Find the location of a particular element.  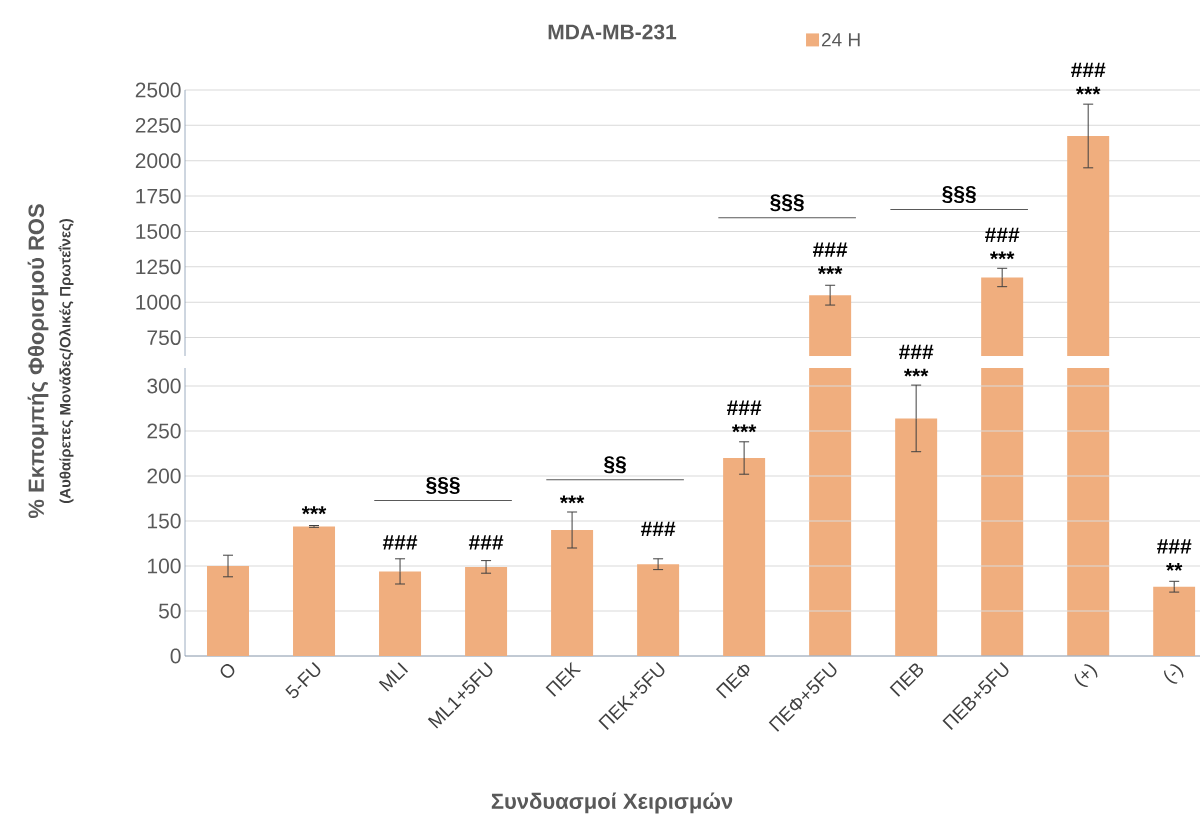

x-tick-label: (+) is located at coordinates (1086, 676).